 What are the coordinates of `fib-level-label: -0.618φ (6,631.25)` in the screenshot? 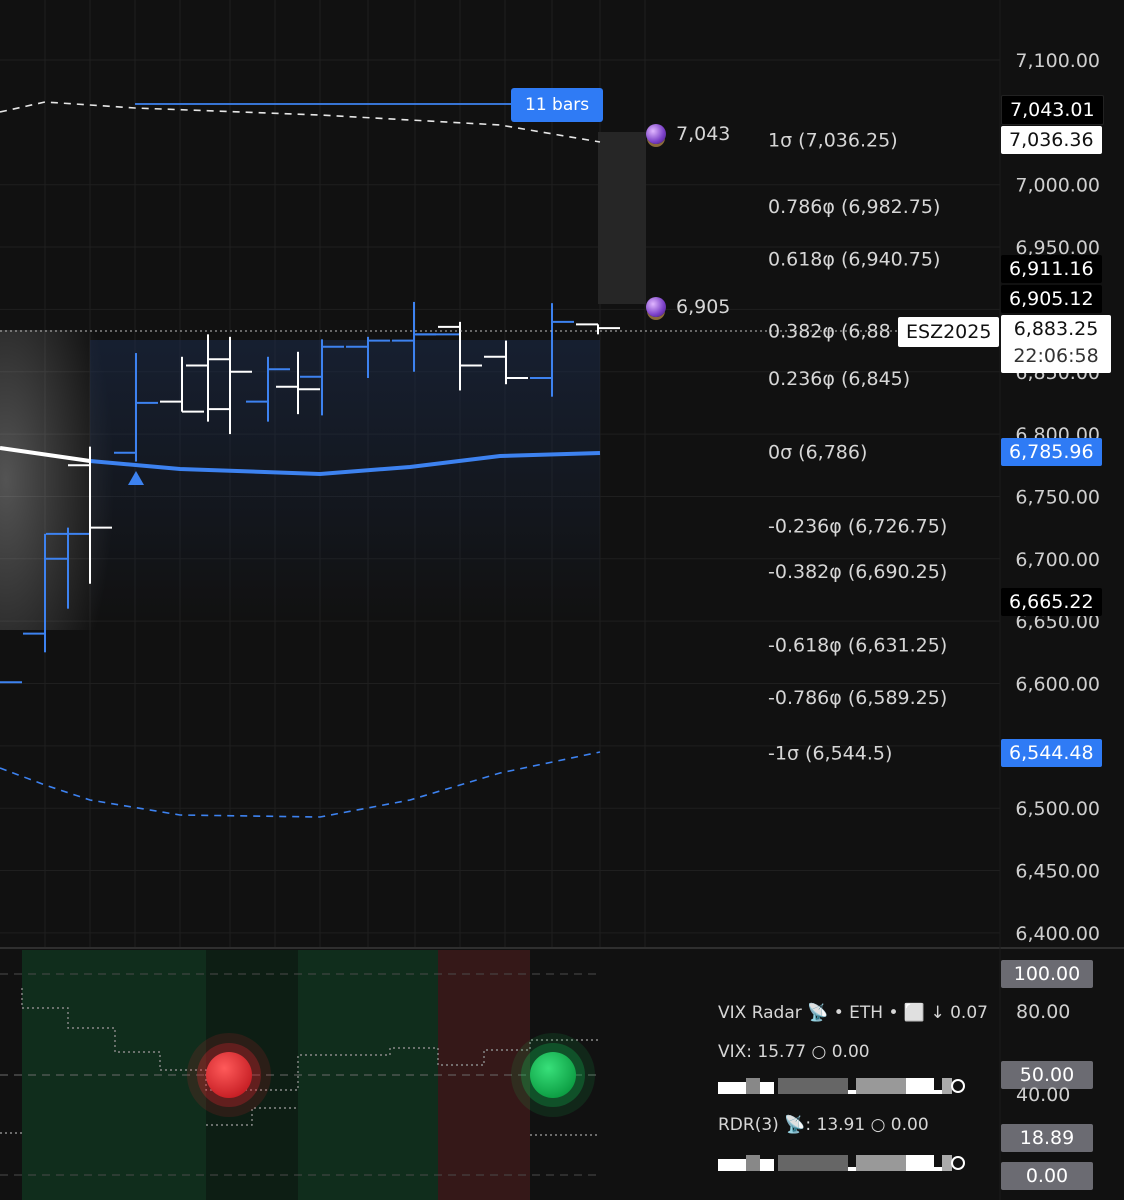 It's located at (857, 646).